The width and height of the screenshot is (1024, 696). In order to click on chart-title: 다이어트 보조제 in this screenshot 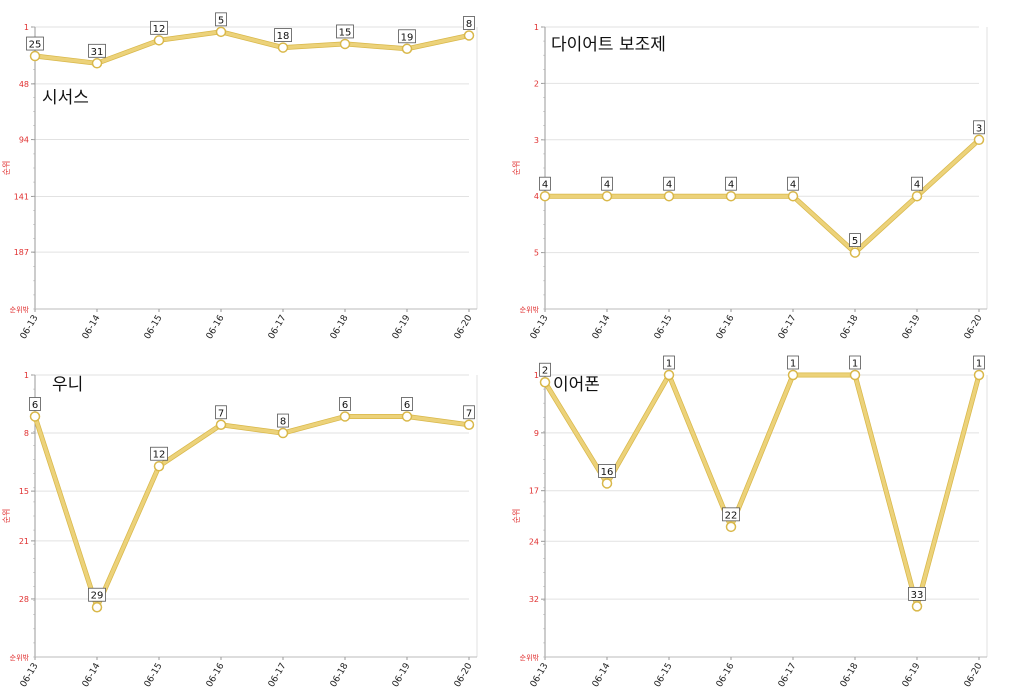, I will do `click(608, 45)`.